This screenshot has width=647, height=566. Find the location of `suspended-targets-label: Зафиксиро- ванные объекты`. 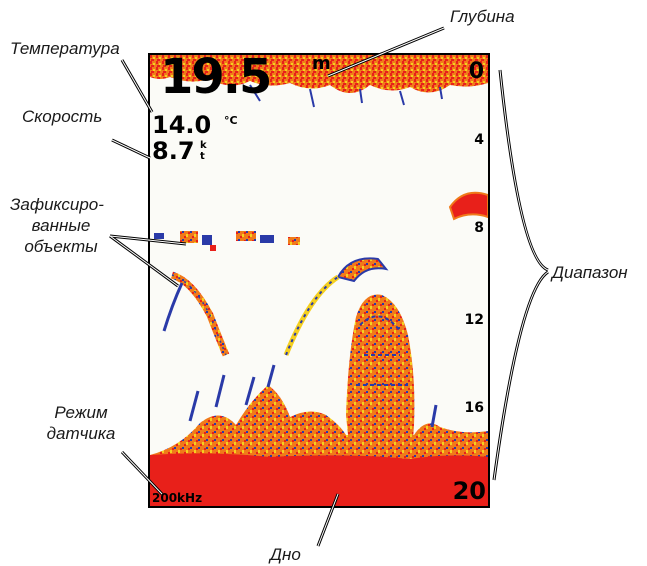

suspended-targets-label: Зафиксиро- ванные объекты is located at coordinates (61, 225).